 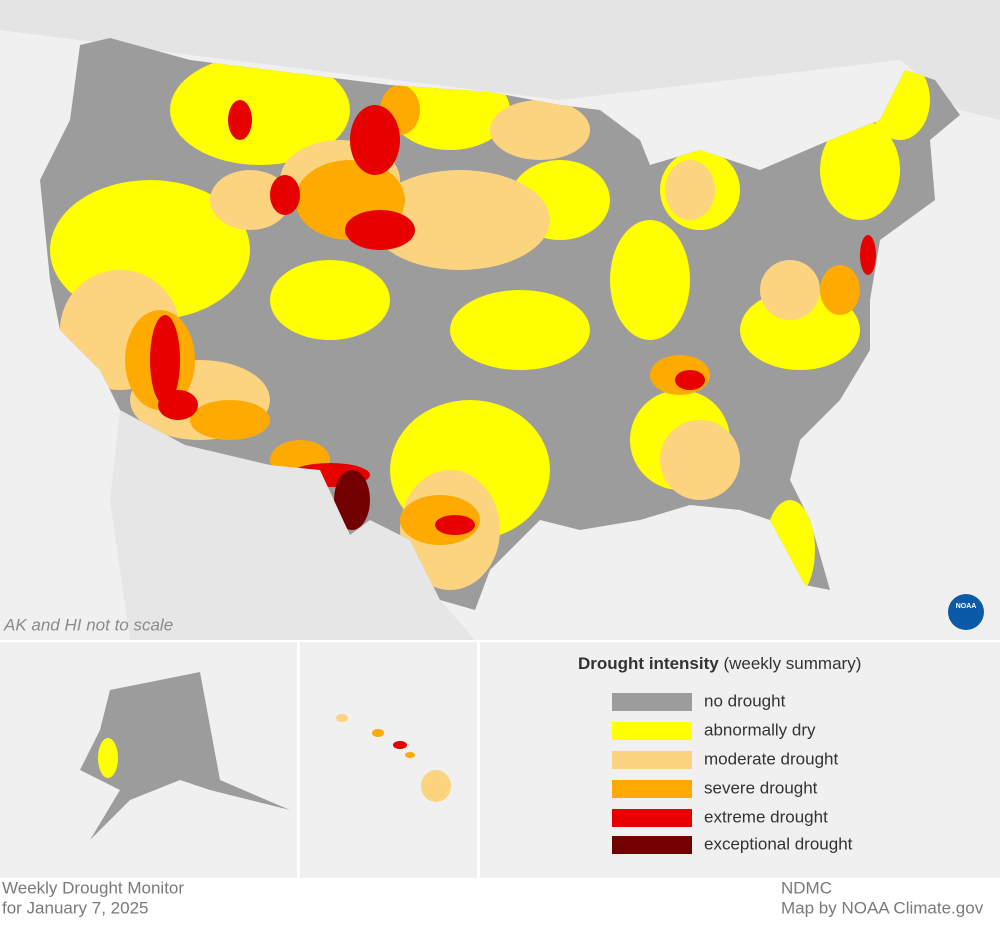 I want to click on hawaii-panel, so click(x=388, y=760).